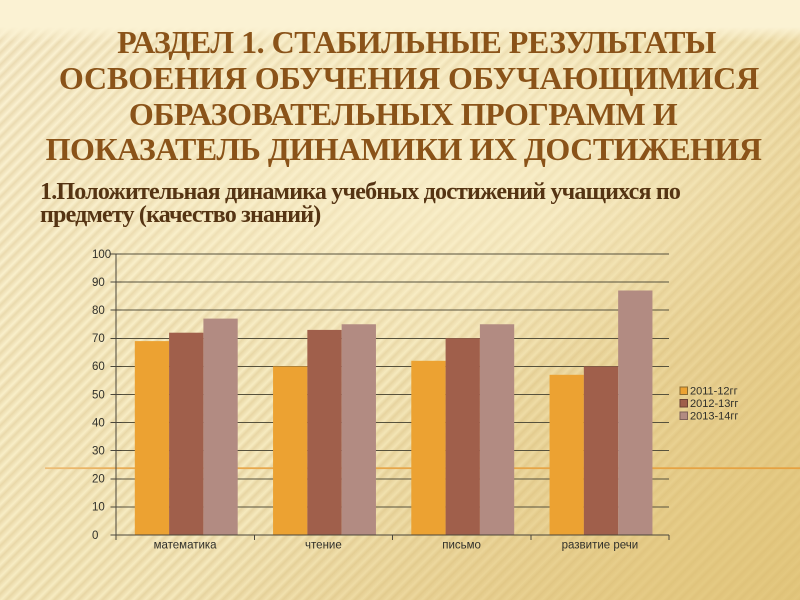 The image size is (800, 600). What do you see at coordinates (98, 395) in the screenshot?
I see `svg-text: 50` at bounding box center [98, 395].